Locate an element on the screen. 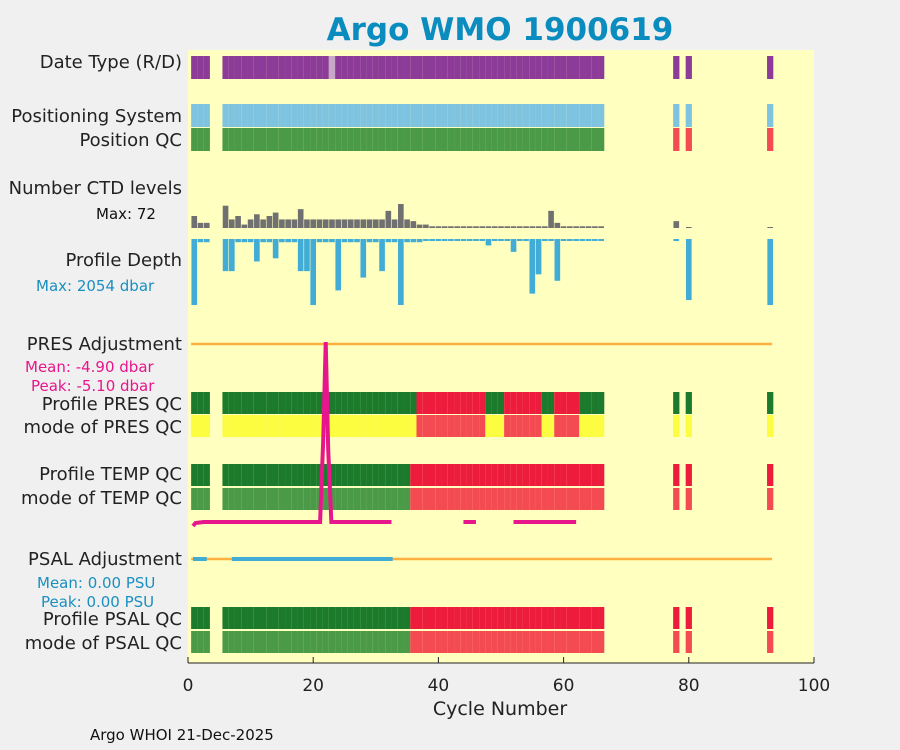 The height and width of the screenshot is (750, 900). pres-adj-peak: Peak: -5.10 dbar is located at coordinates (93, 386).